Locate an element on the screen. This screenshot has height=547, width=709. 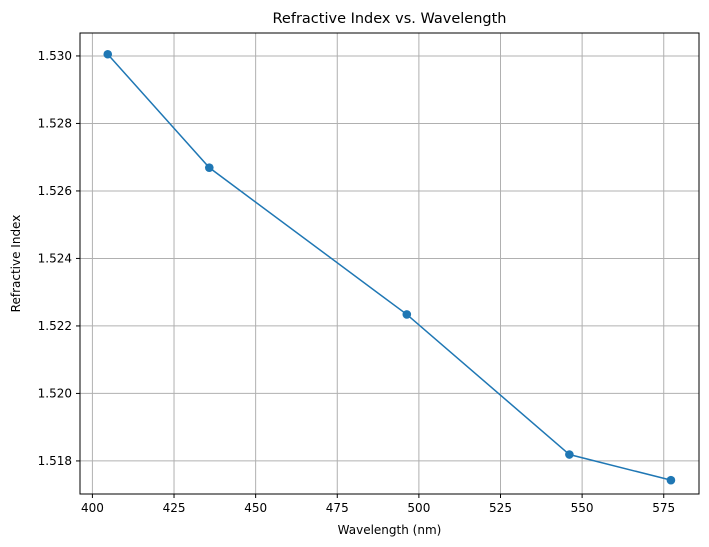
y-tick-label: 1.524 is located at coordinates (55, 258).